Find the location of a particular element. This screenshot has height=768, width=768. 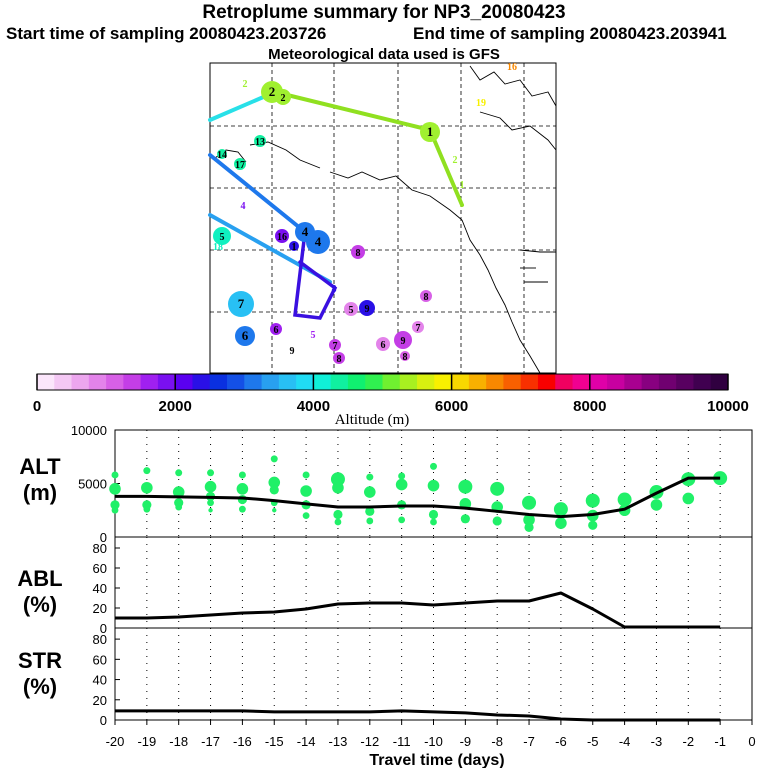

y-tick-label: 20 is located at coordinates (100, 700).